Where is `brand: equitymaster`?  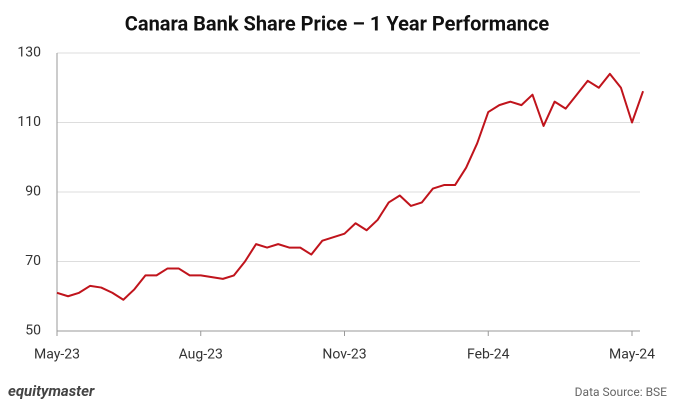
brand: equitymaster is located at coordinates (51, 391).